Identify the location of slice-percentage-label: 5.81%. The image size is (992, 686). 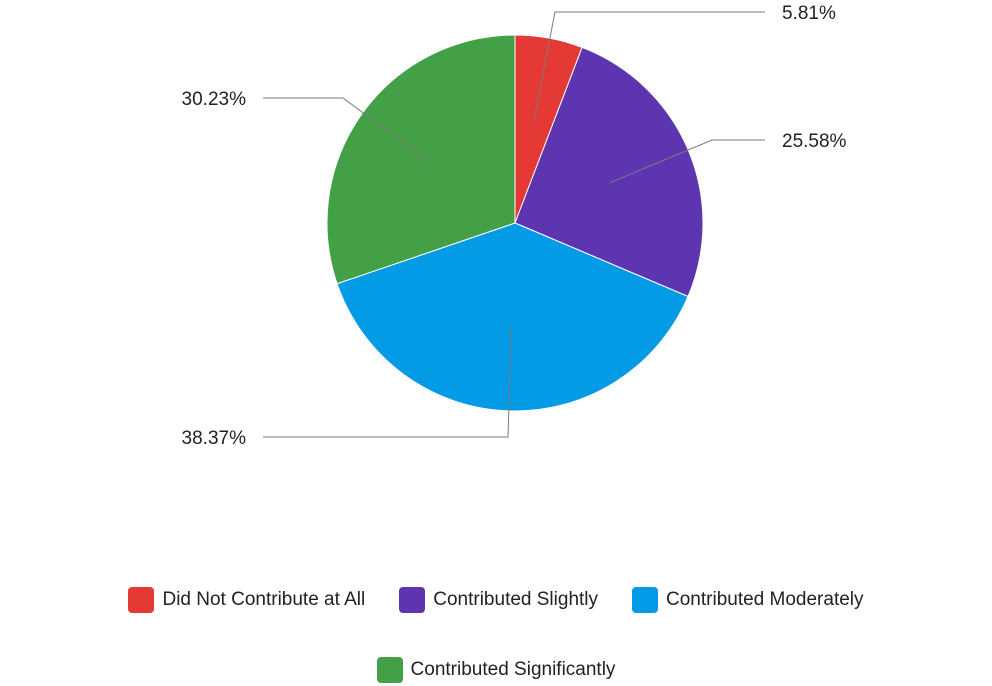
(809, 13).